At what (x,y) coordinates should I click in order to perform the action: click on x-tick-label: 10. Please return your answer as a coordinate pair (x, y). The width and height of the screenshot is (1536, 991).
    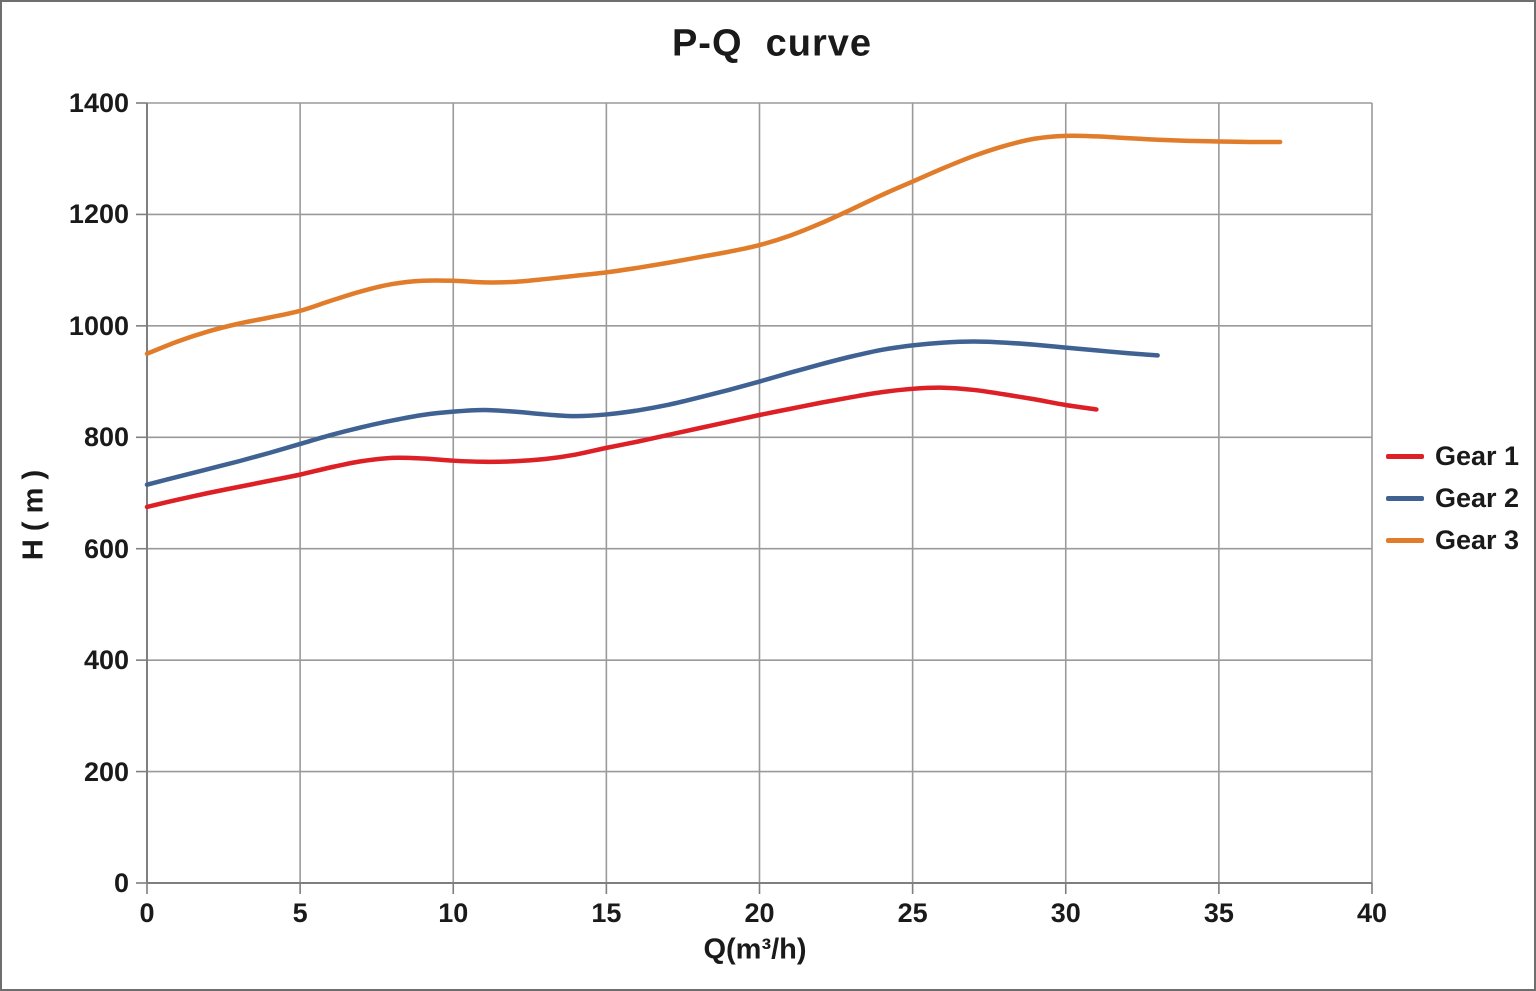
    Looking at the image, I should click on (453, 913).